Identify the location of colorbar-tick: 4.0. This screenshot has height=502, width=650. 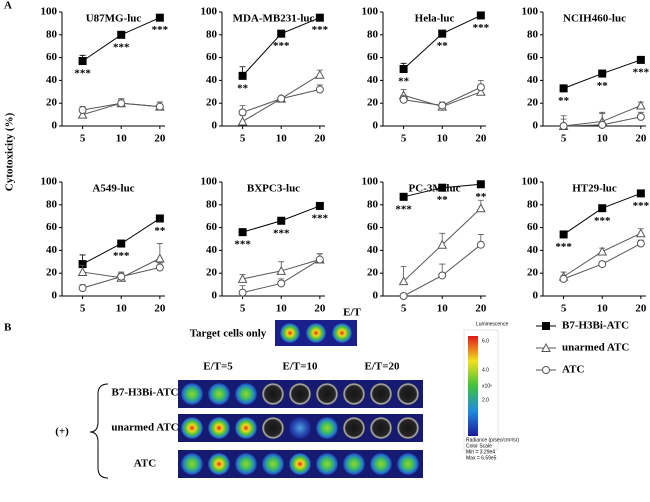
(485, 370).